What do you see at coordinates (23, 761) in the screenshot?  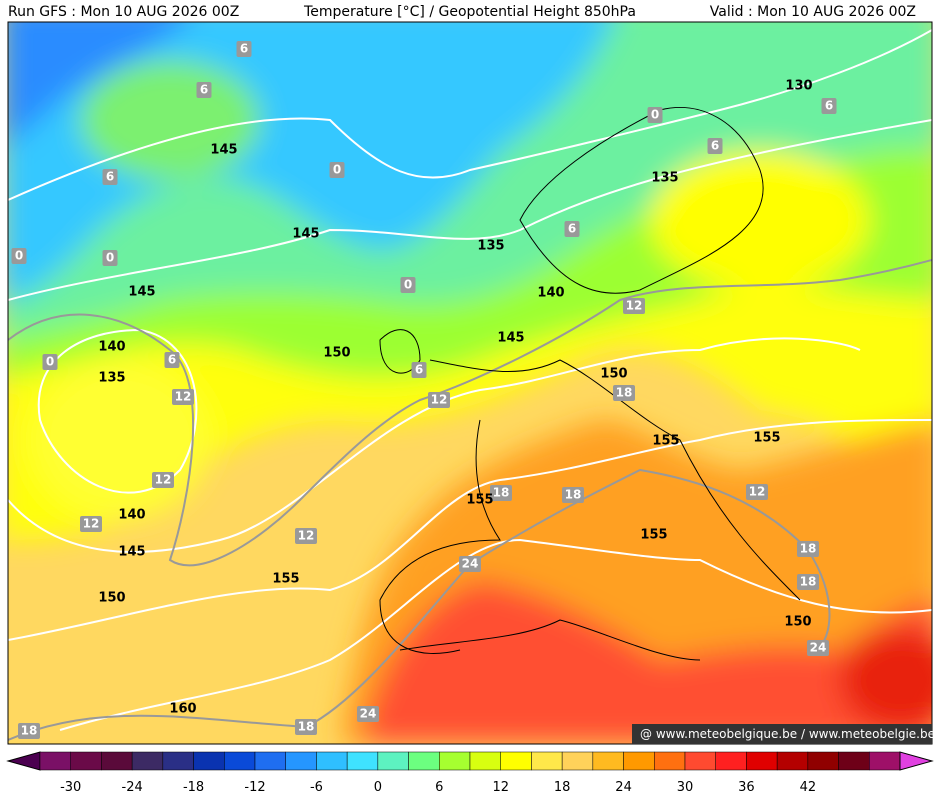 I see `colorbar-min` at bounding box center [23, 761].